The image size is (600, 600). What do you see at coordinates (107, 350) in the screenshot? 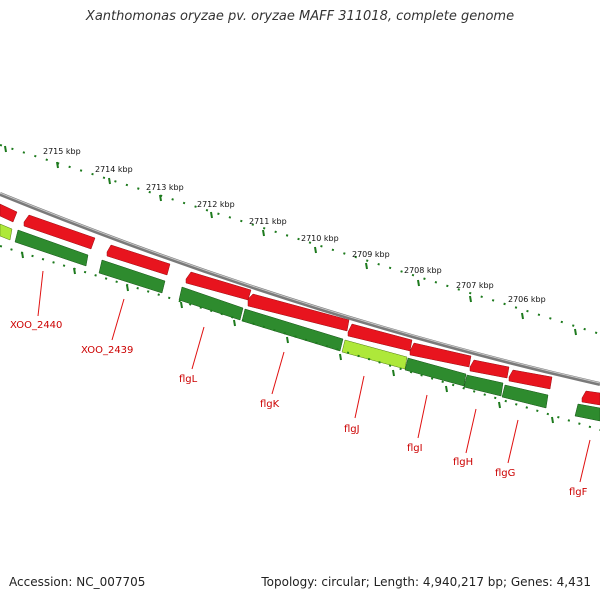
I see `gene-label-xoo-2439: XOO_2439` at bounding box center [107, 350].